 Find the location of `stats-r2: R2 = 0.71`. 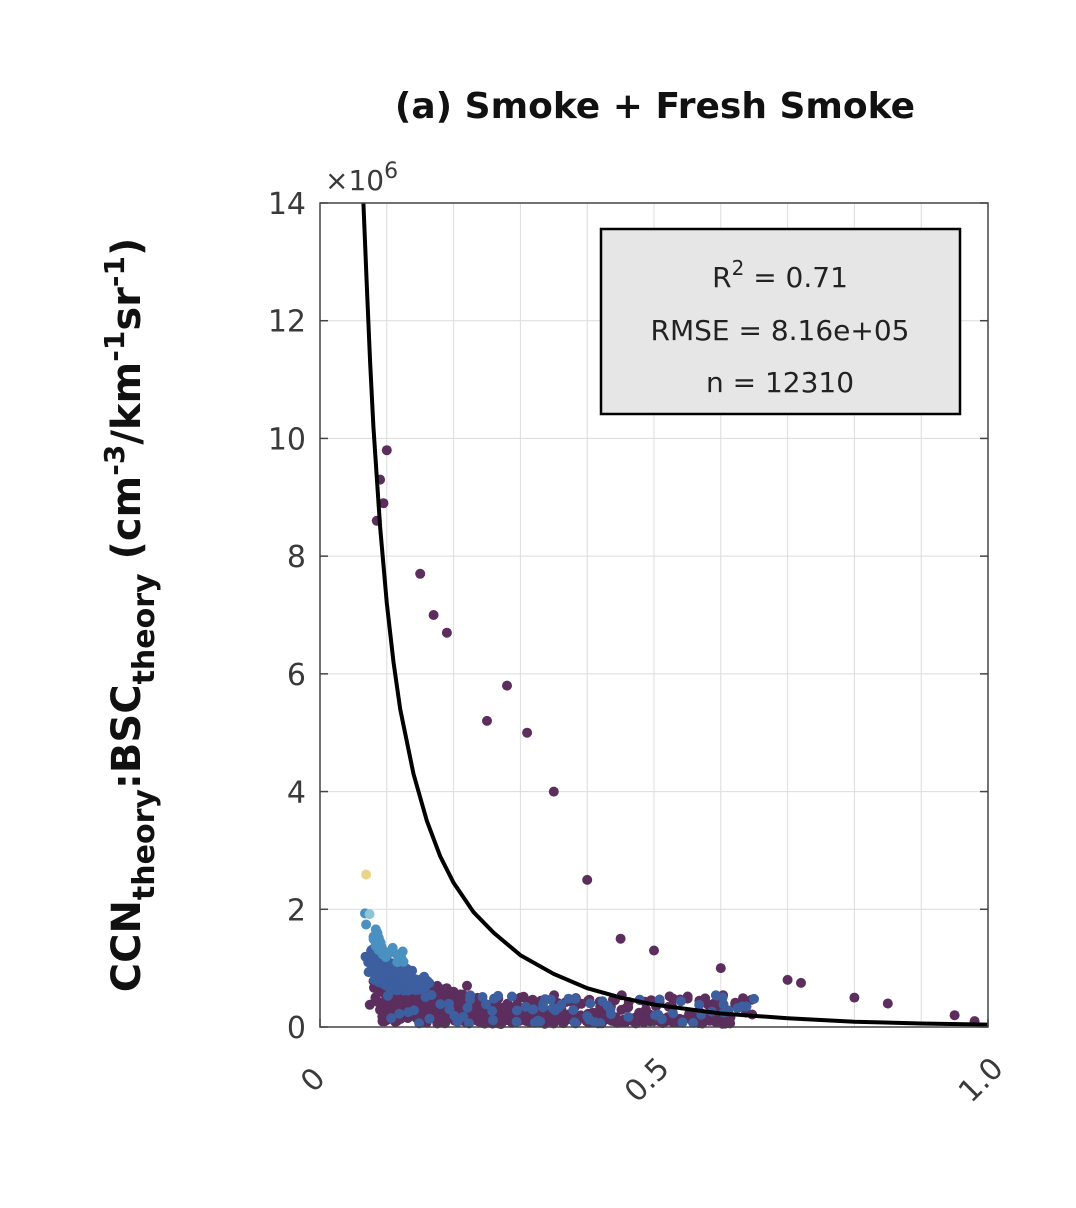

stats-r2: R2 = 0.71 is located at coordinates (780, 275).